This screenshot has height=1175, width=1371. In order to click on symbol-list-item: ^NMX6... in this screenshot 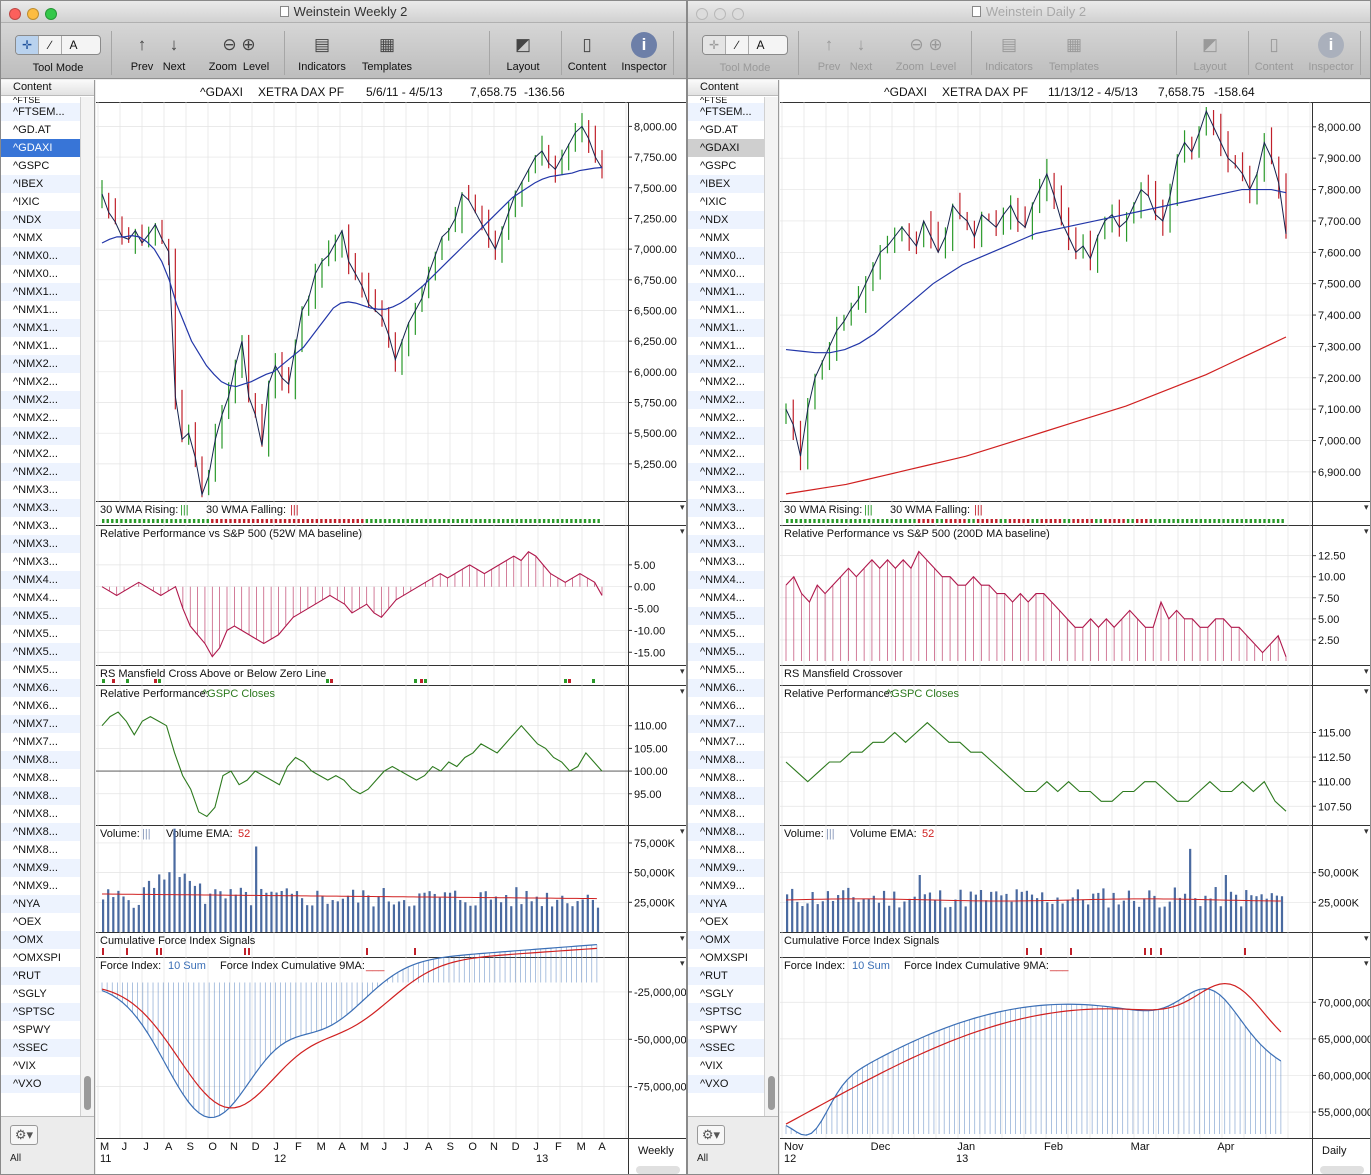, I will do `click(40, 688)`.